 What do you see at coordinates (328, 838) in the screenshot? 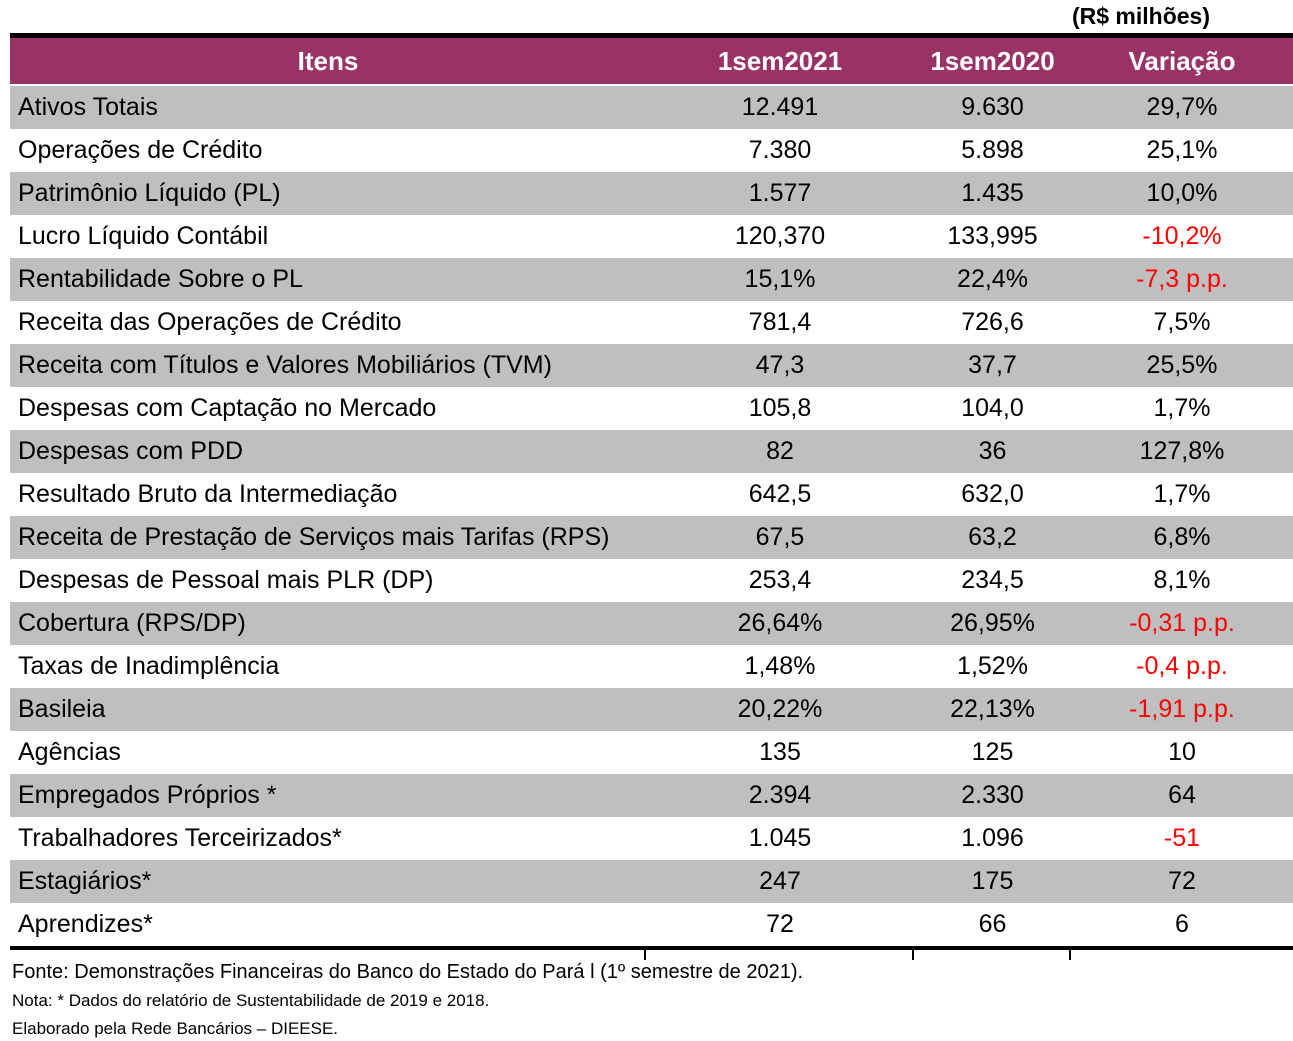
I see `item-cell: Trabalhadores Terceirizados*` at bounding box center [328, 838].